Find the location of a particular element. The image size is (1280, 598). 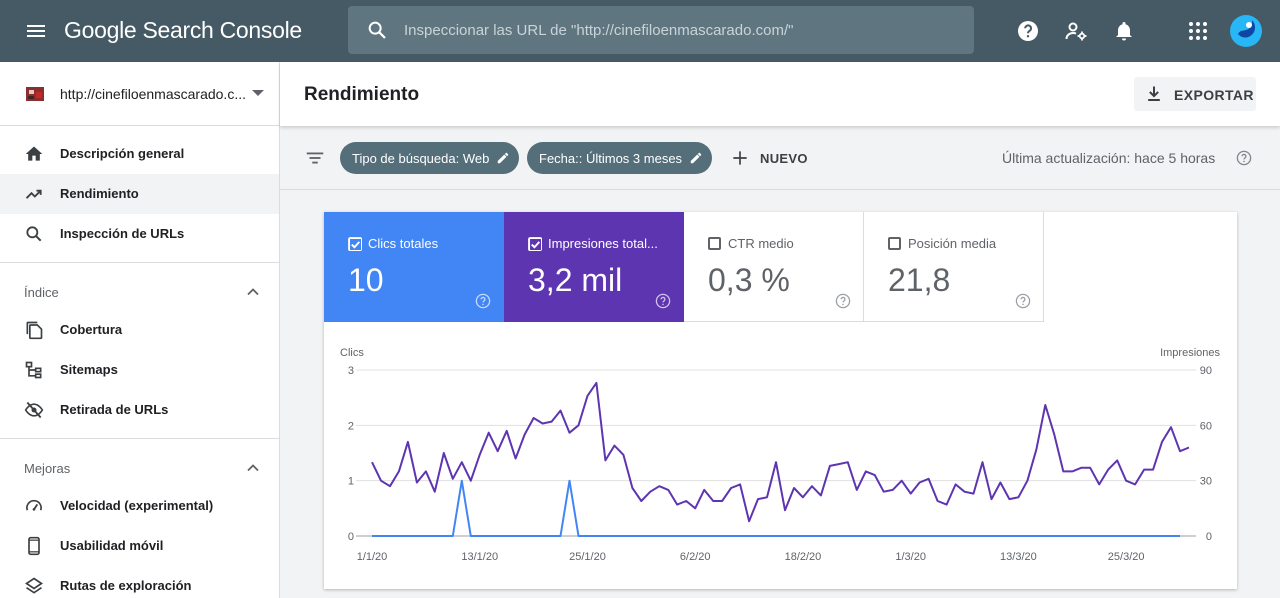

help-icon is located at coordinates (1028, 31).